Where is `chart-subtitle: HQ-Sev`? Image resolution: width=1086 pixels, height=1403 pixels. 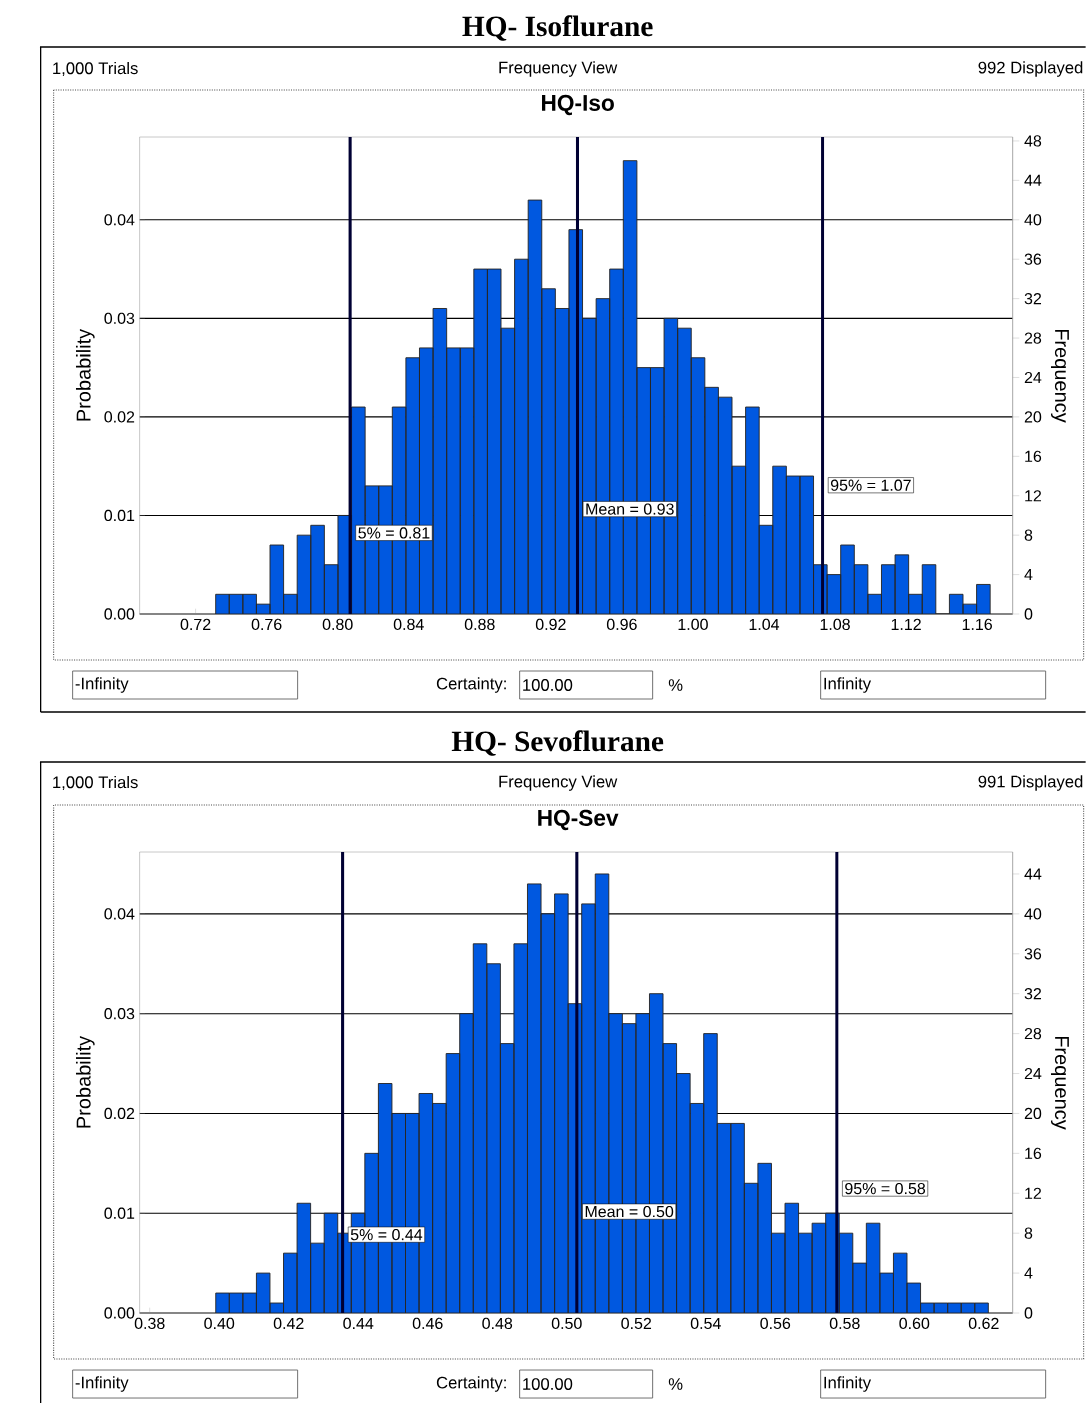
chart-subtitle: HQ-Sev is located at coordinates (578, 820).